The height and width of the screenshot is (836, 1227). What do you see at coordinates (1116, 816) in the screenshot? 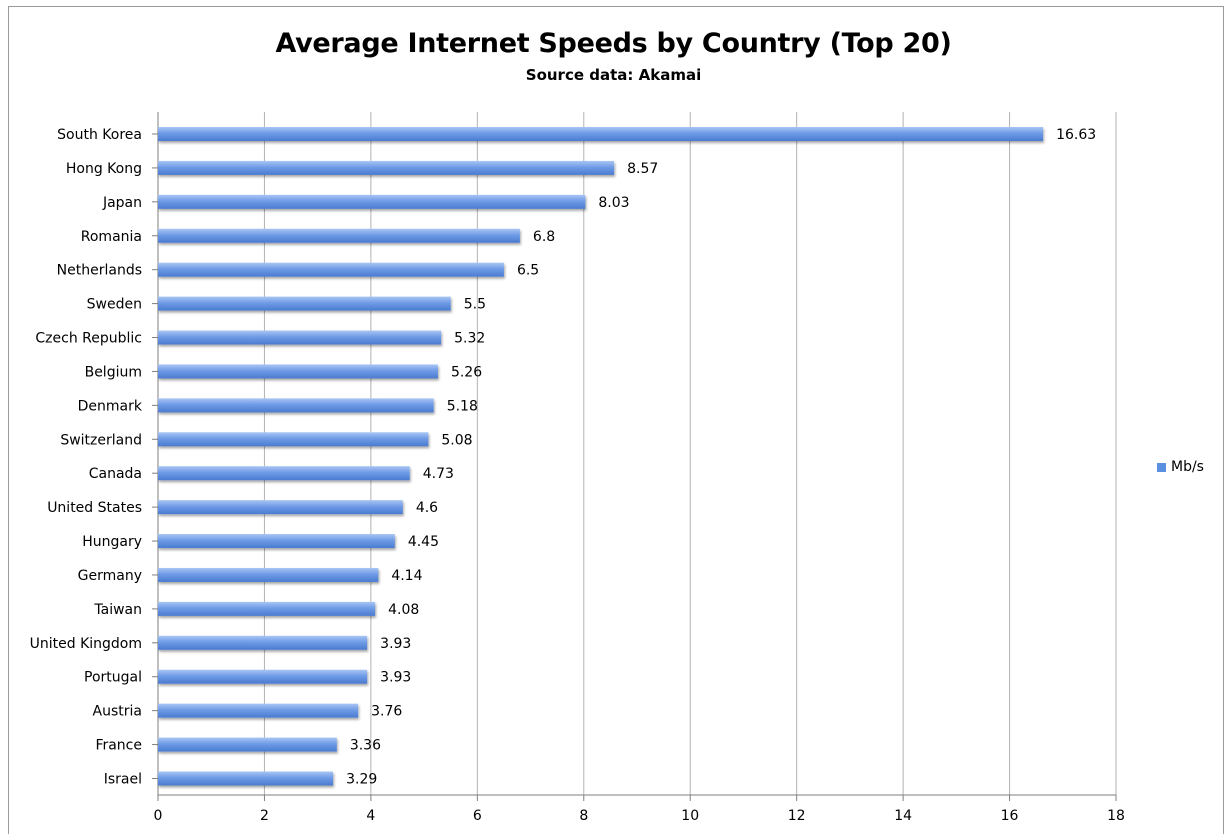
I see `x-tick-label: 18` at bounding box center [1116, 816].